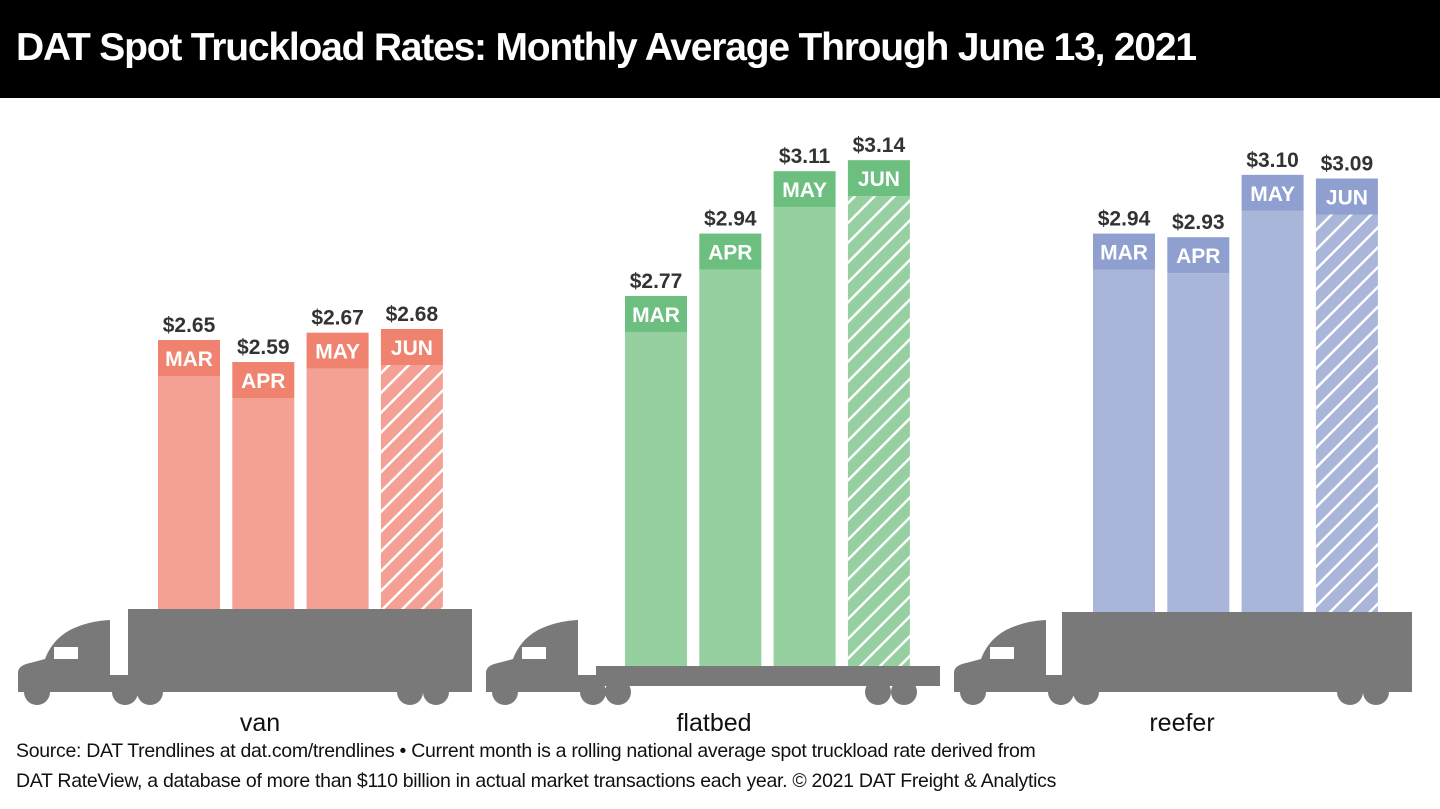  Describe the element at coordinates (713, 723) in the screenshot. I see `flatbed-label: flatbed` at that location.